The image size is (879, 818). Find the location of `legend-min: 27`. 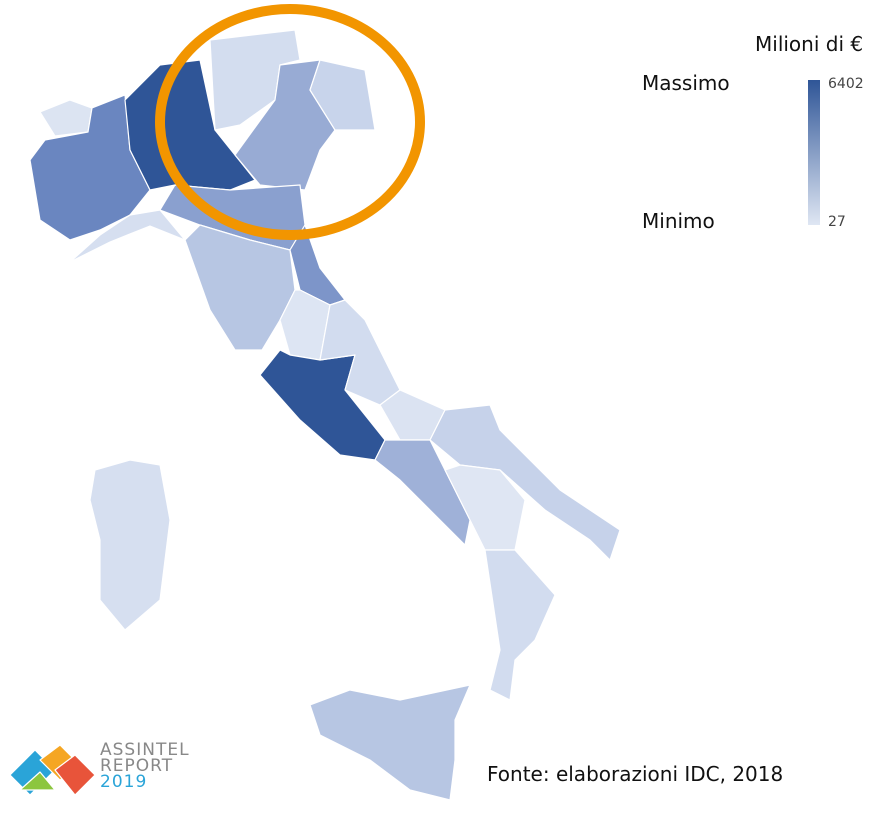

legend-min: 27 is located at coordinates (837, 222).